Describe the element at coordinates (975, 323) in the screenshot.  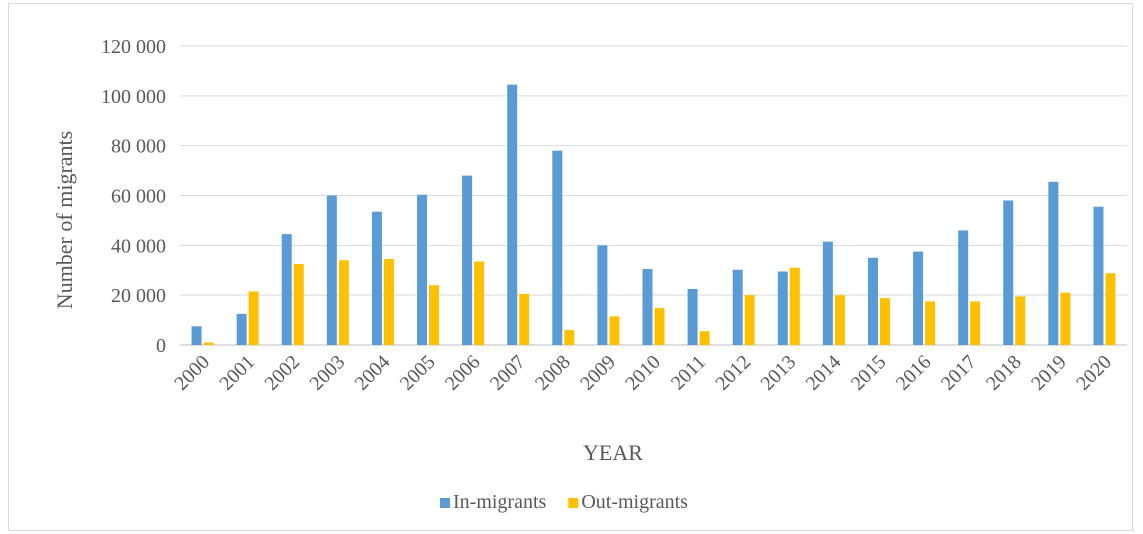
I see `bar-out-migrants-2017` at that location.